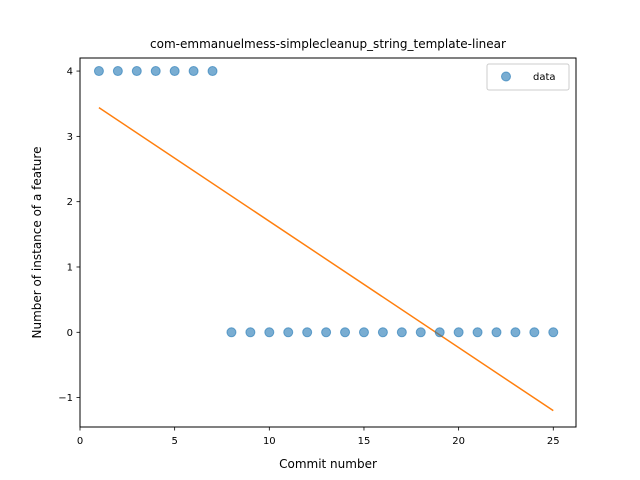  Describe the element at coordinates (174, 441) in the screenshot. I see `x-tick-label: 5` at that location.